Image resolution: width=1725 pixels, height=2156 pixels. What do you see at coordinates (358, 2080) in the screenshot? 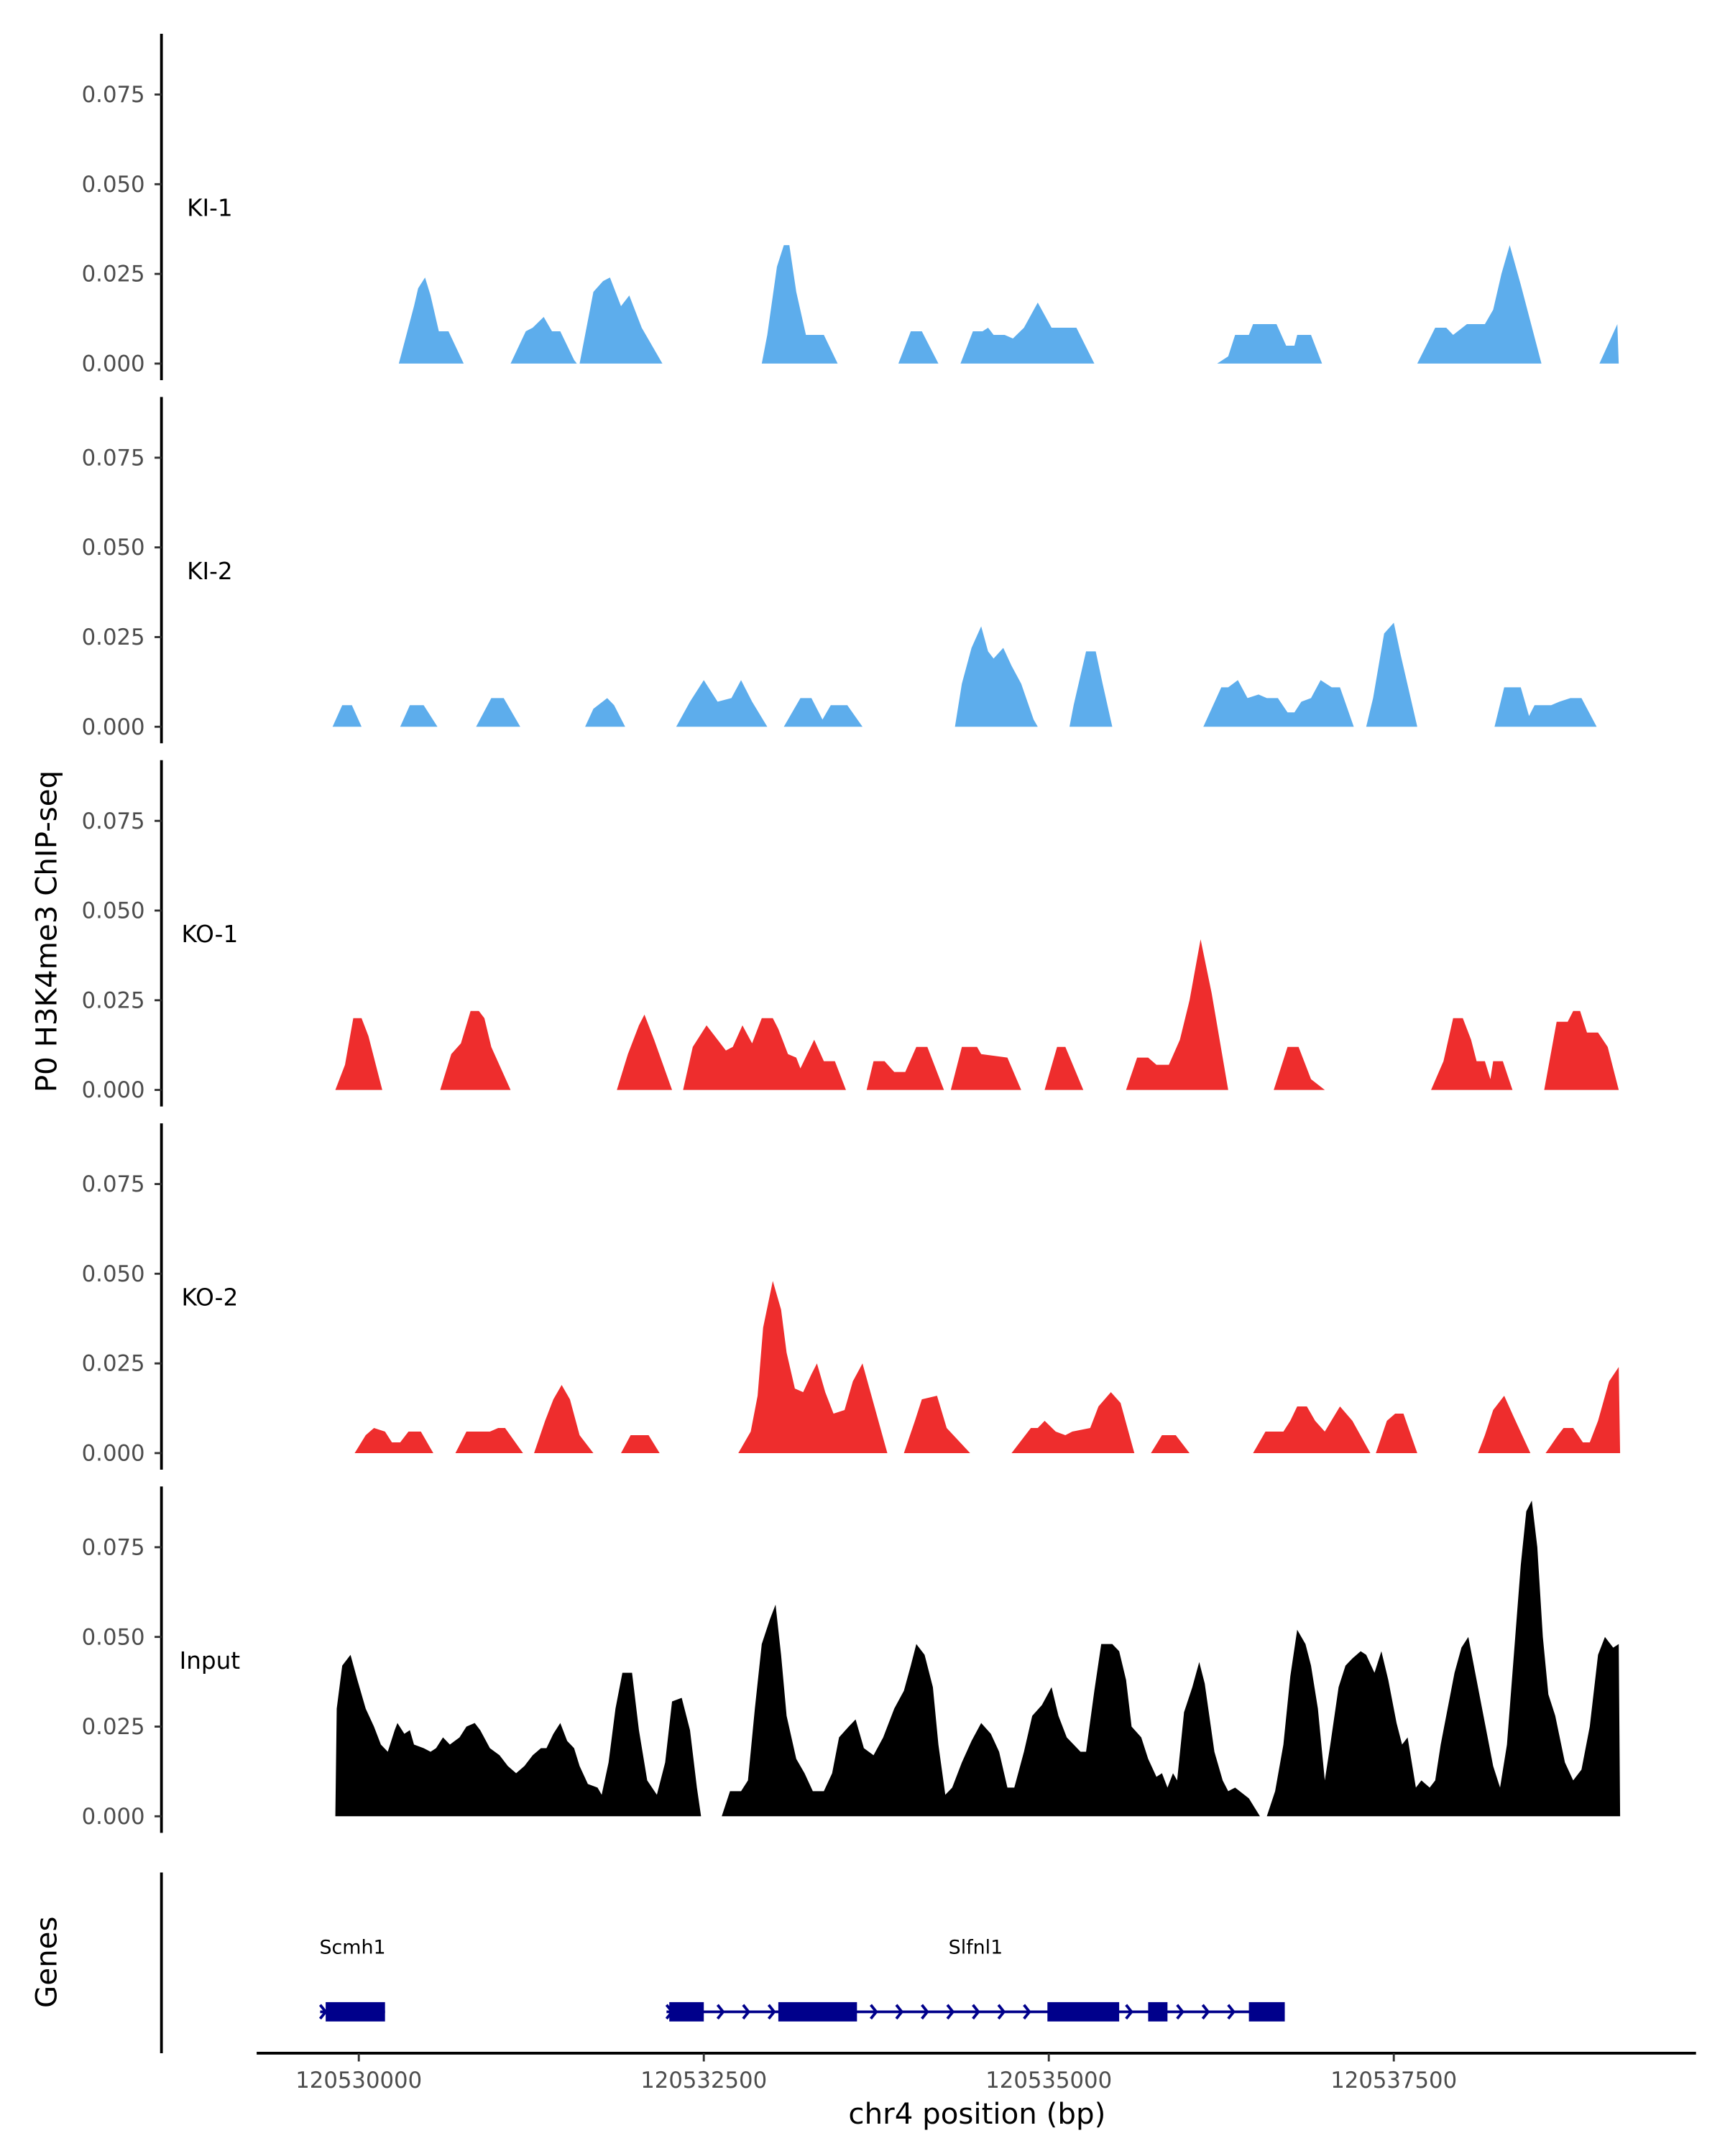
I see `x-tick-label: 120530000` at bounding box center [358, 2080].